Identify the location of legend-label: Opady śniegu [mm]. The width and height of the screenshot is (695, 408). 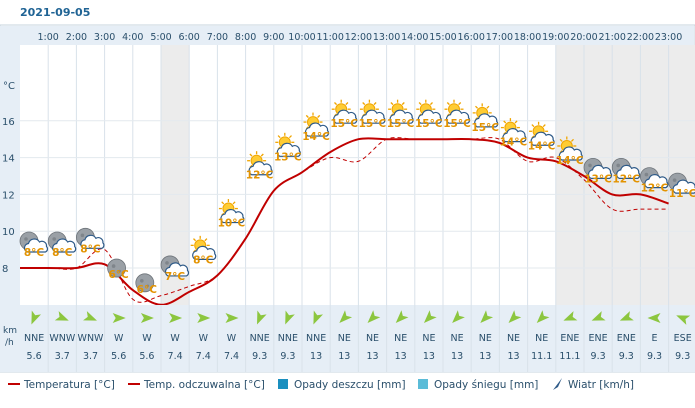
(486, 385).